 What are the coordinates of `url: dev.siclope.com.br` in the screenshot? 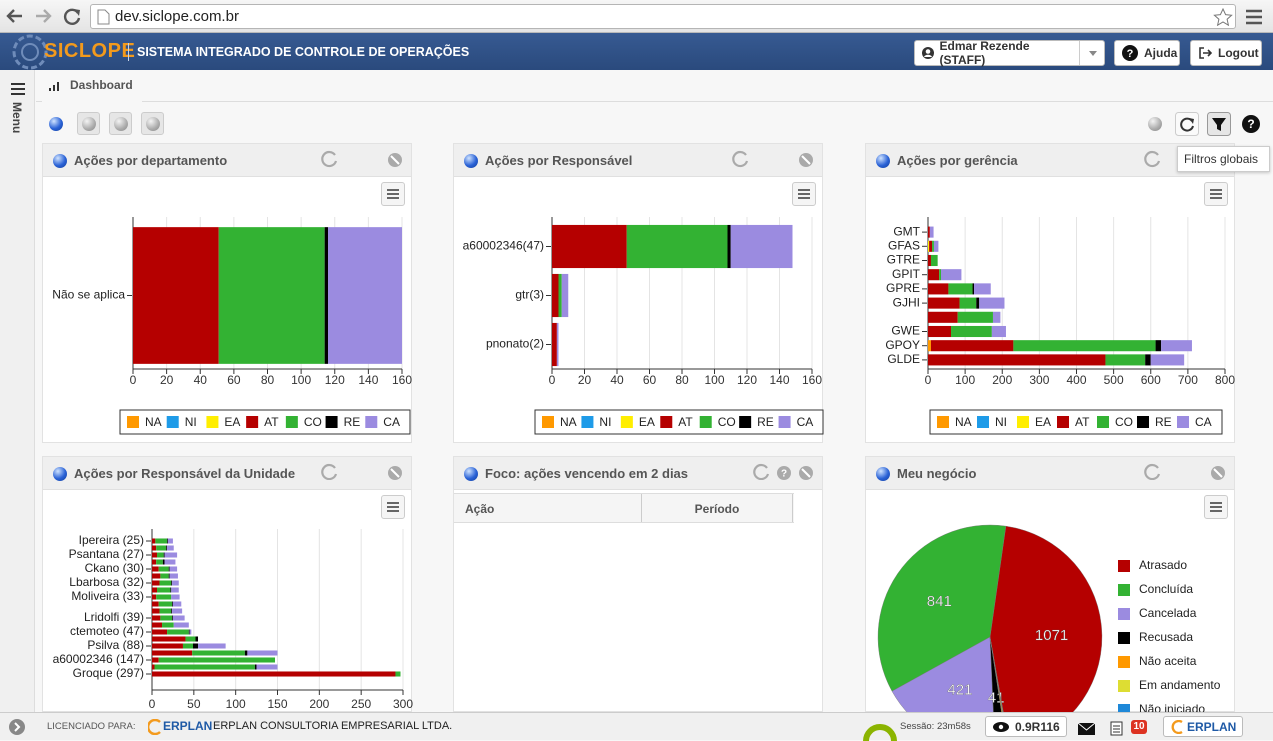 It's located at (177, 16).